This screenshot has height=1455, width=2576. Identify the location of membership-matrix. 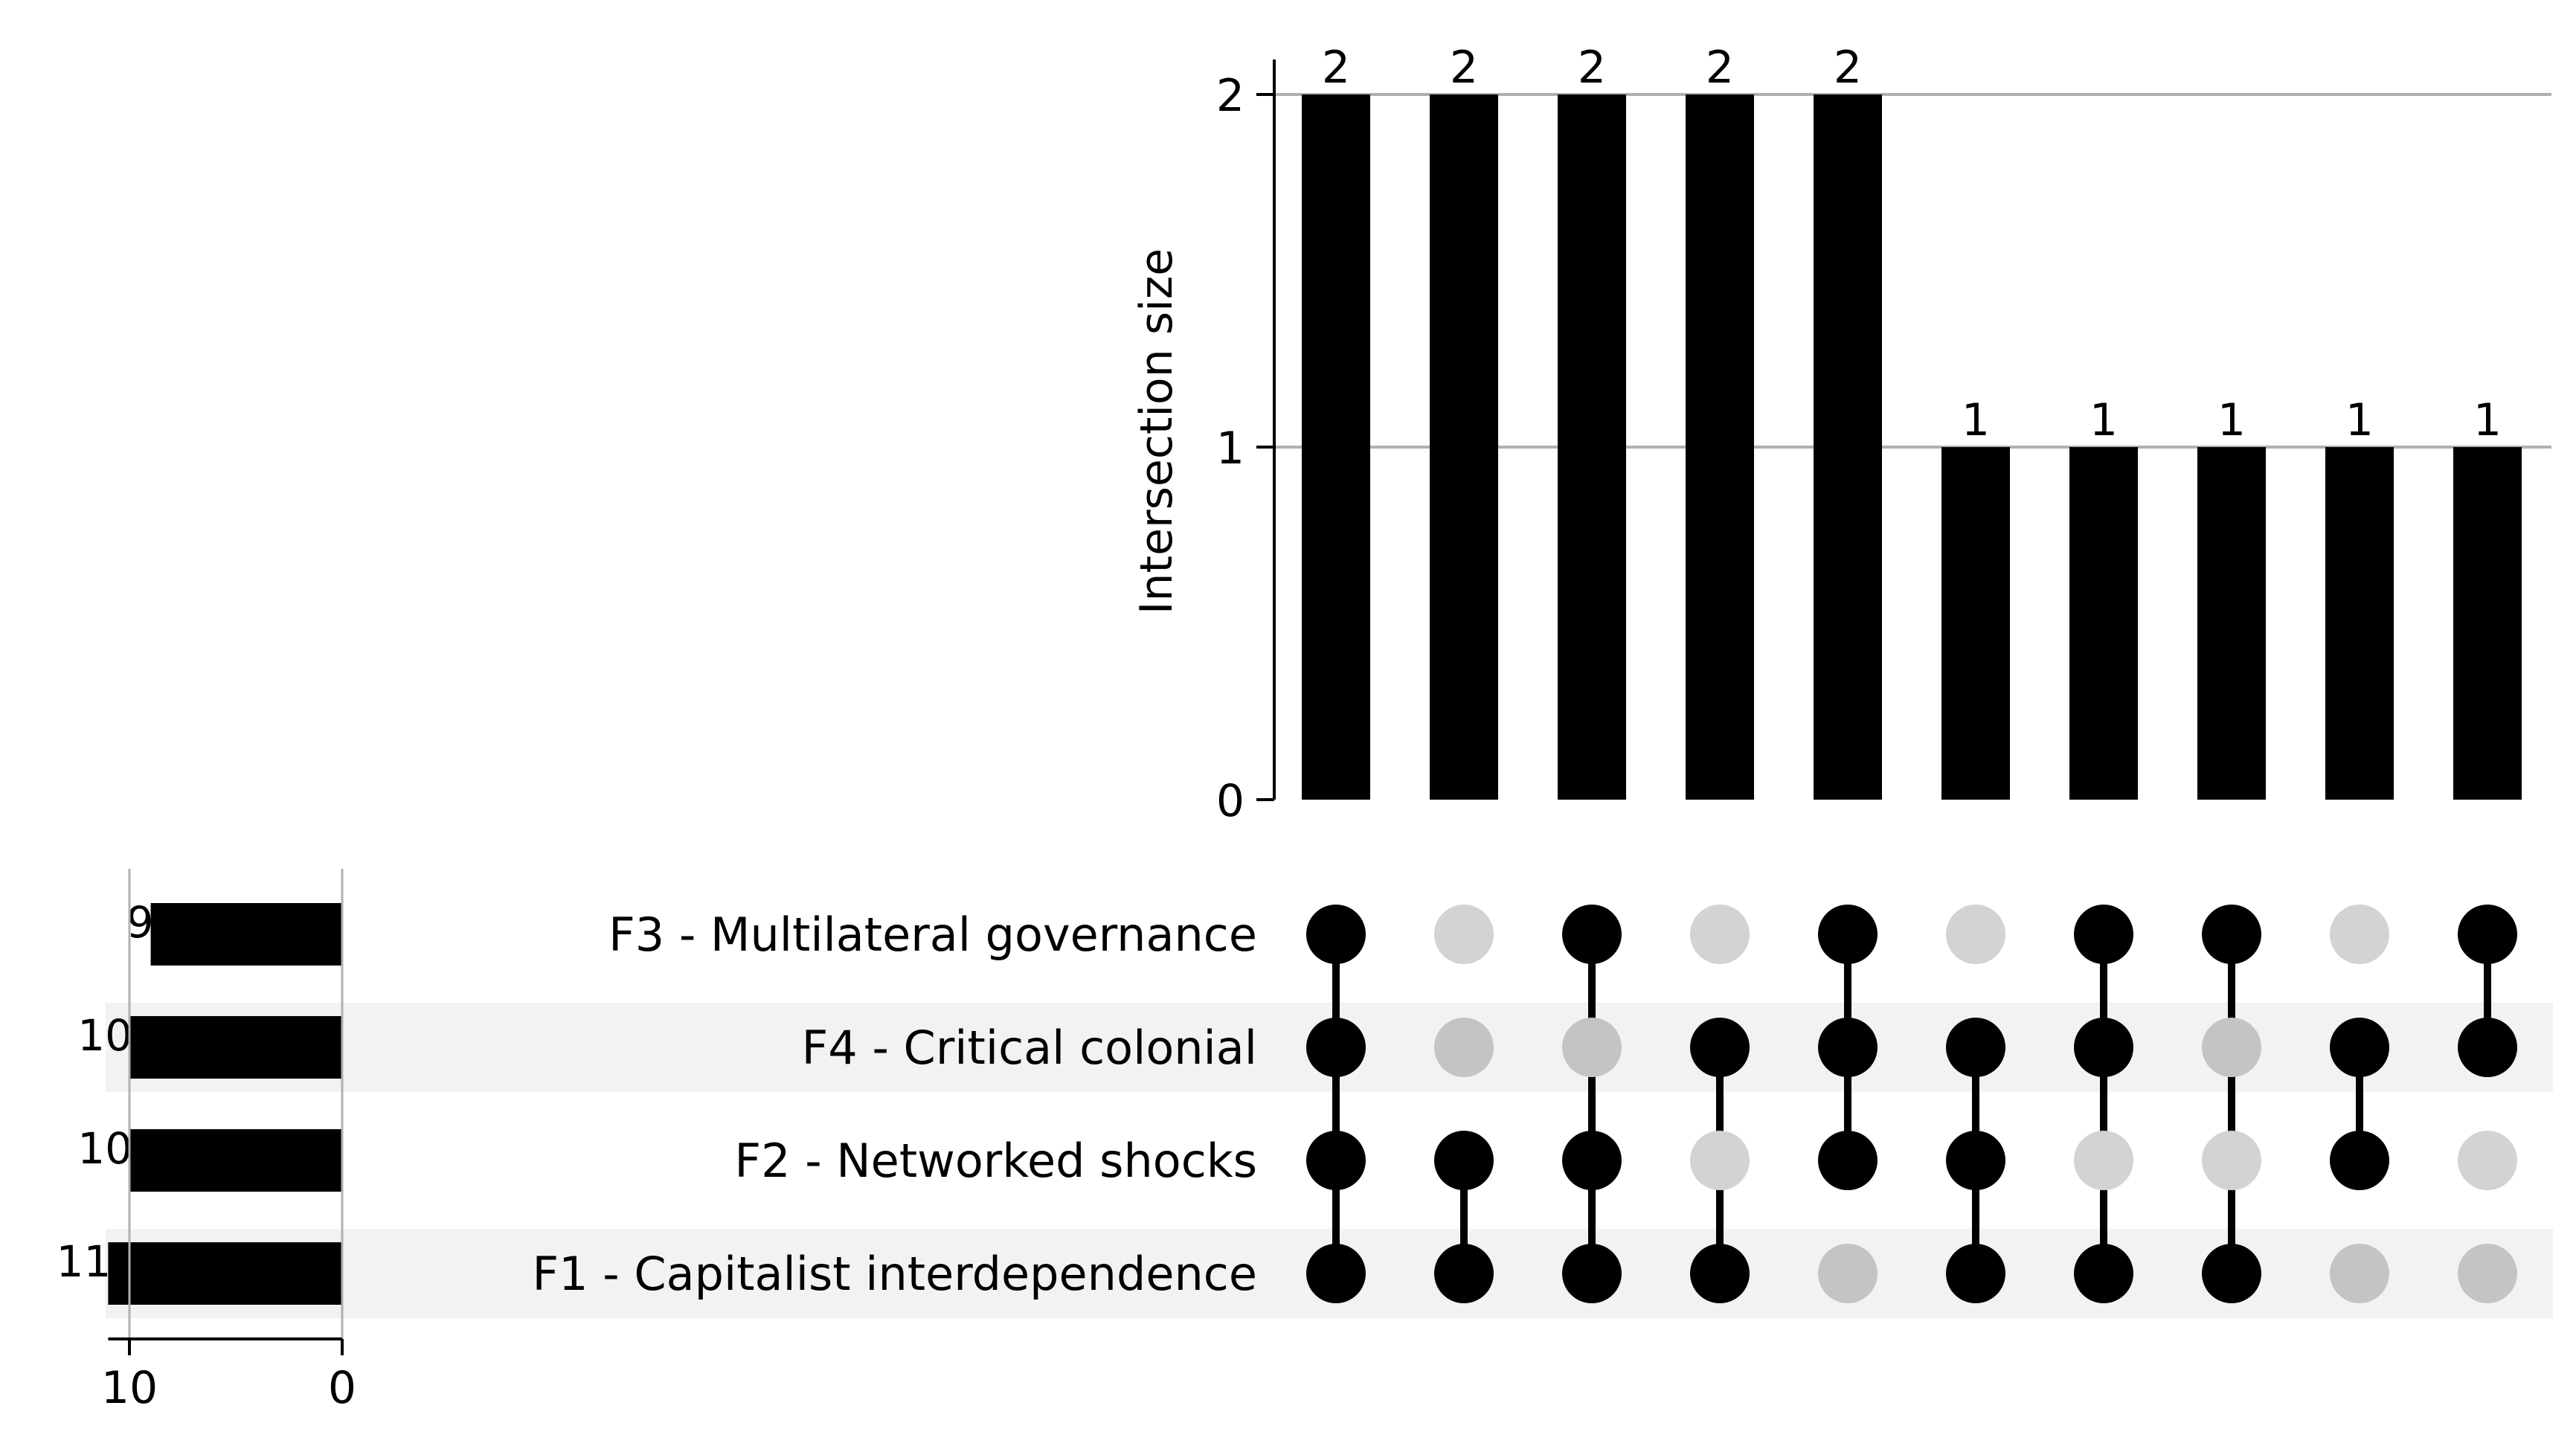
(1911, 1104).